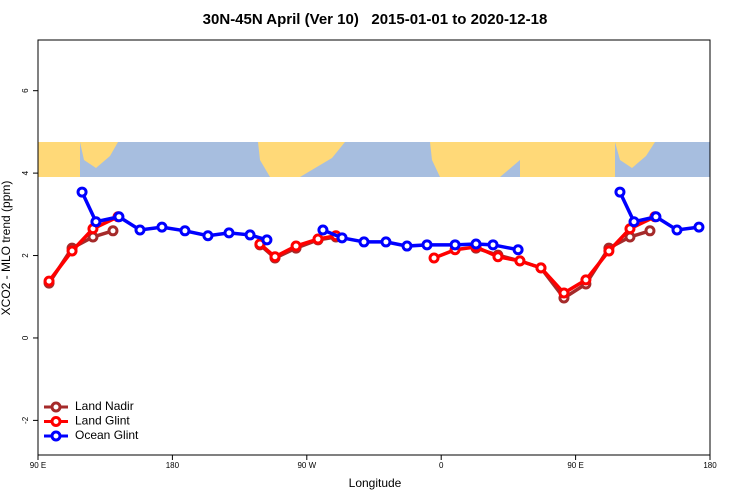 The height and width of the screenshot is (500, 750). I want to click on y-axis-label: XCO2 - MLO trend (ppm), so click(6, 248).